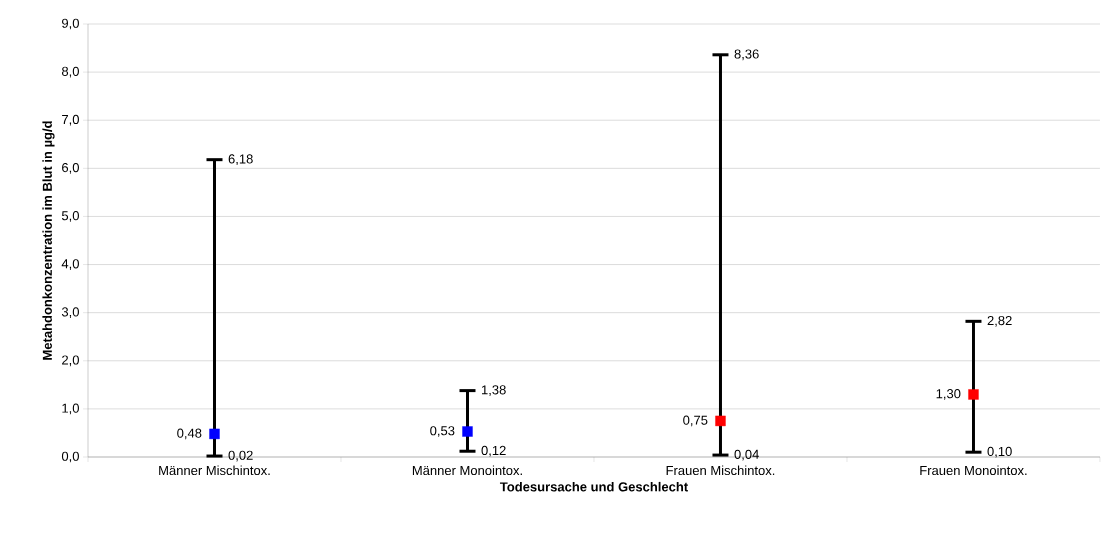  What do you see at coordinates (70, 168) in the screenshot?
I see `y-tick-label: 6,0` at bounding box center [70, 168].